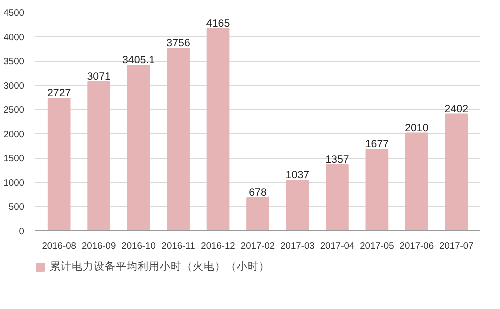  I want to click on data-label: 1357, so click(338, 160).